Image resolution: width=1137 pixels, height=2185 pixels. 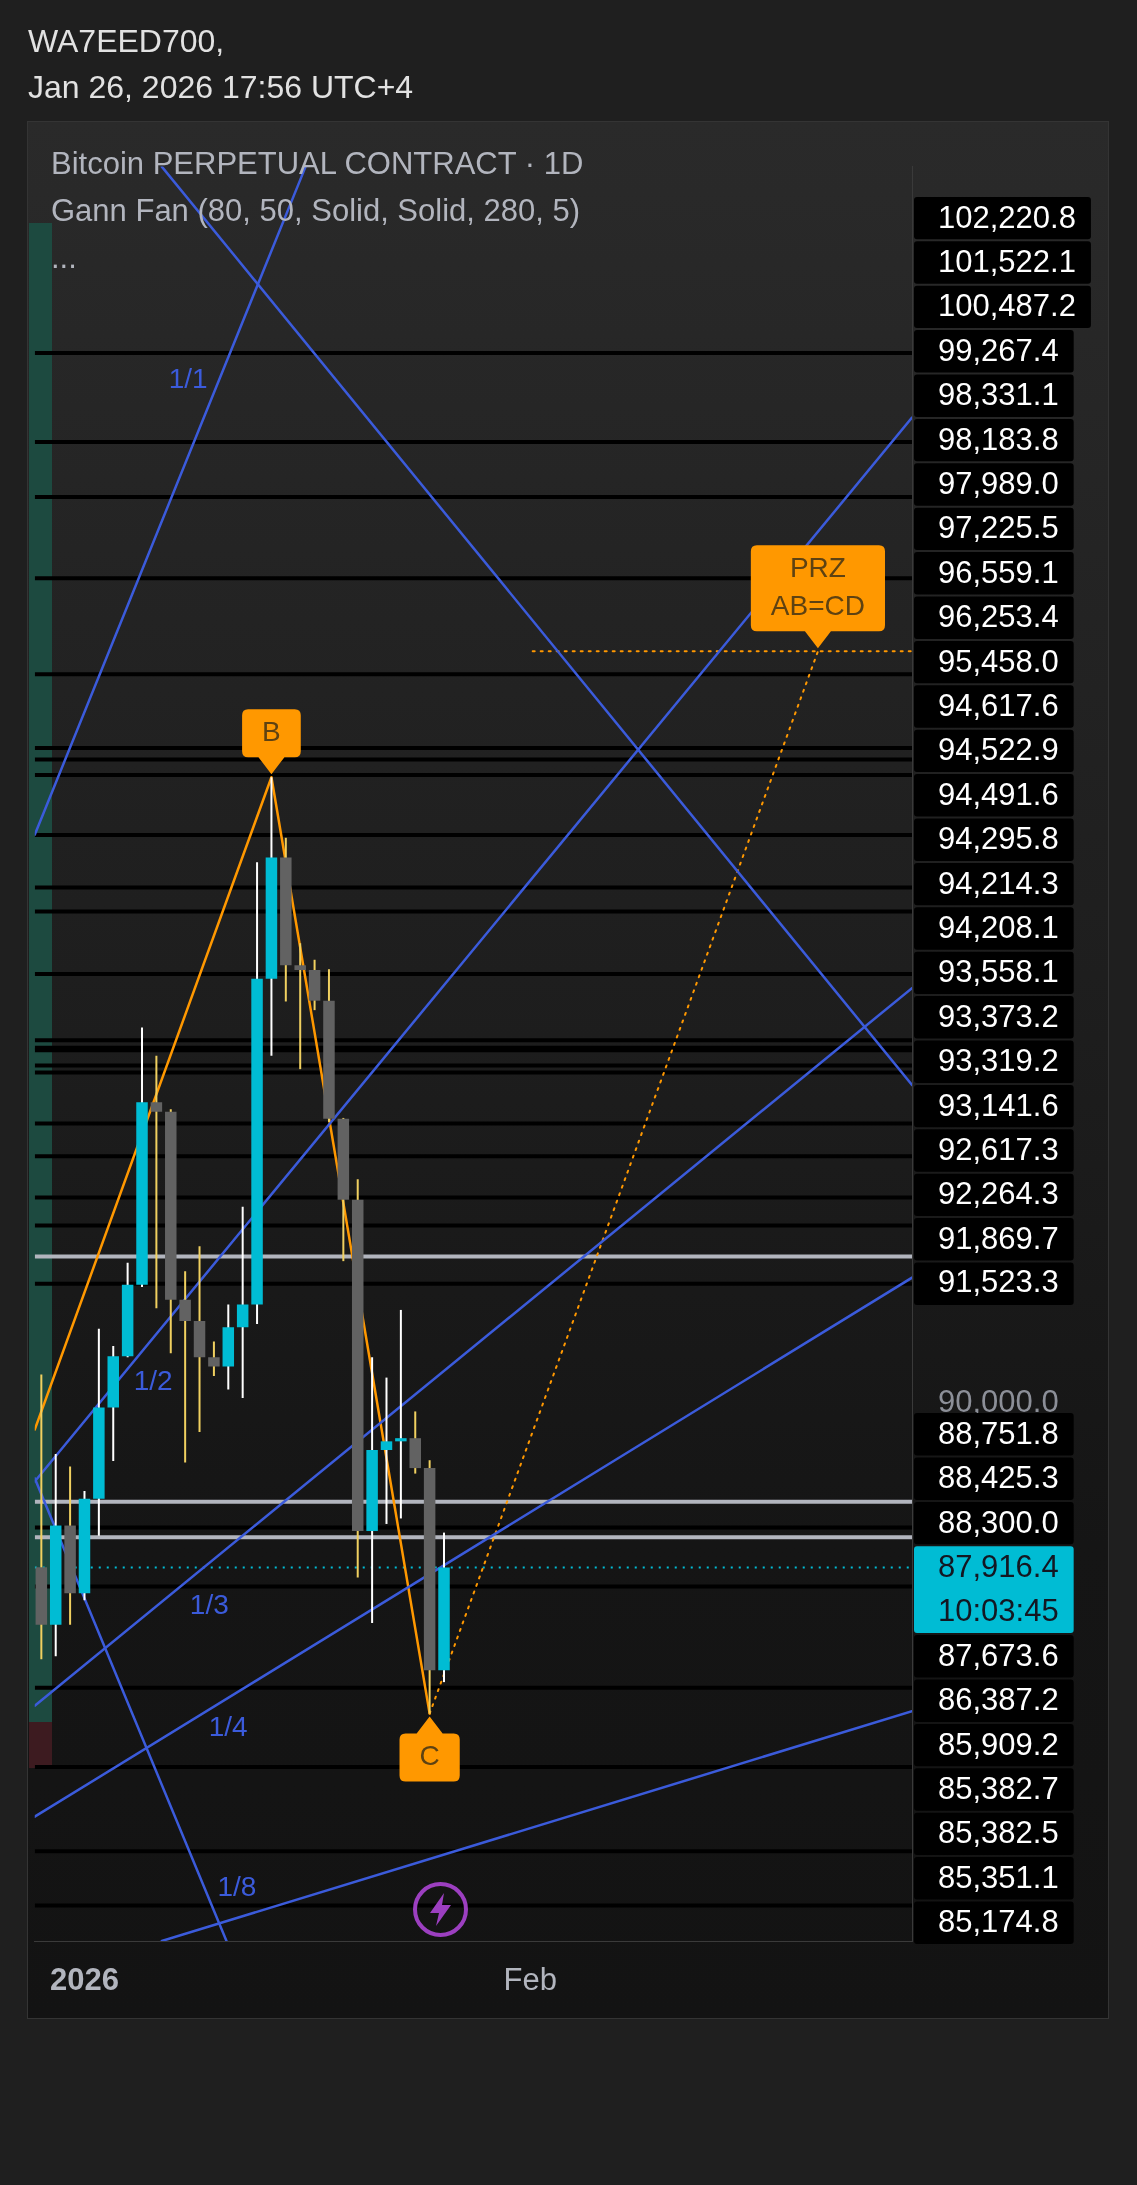 I want to click on text: 92,264.3, so click(x=998, y=1194).